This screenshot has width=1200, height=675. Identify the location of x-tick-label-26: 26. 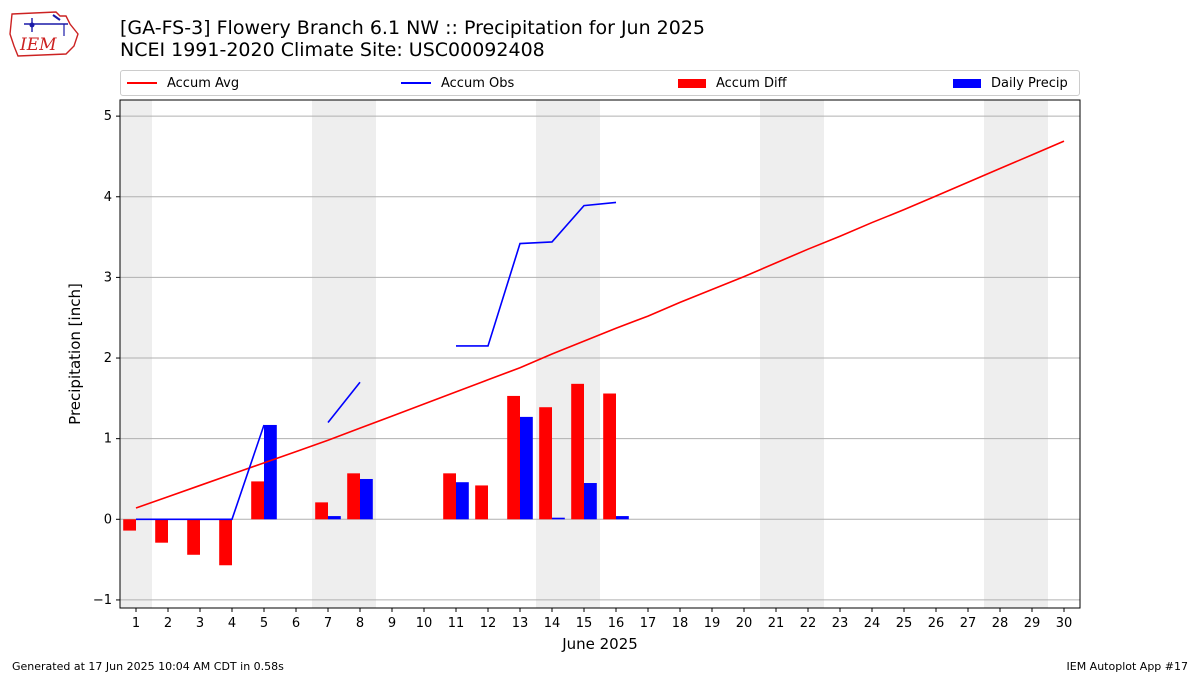
(936, 623).